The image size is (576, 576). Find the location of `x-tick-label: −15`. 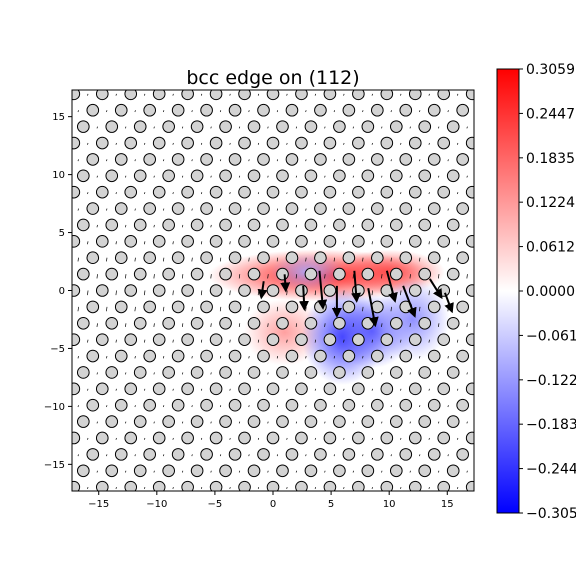

x-tick-label: −15 is located at coordinates (98, 504).